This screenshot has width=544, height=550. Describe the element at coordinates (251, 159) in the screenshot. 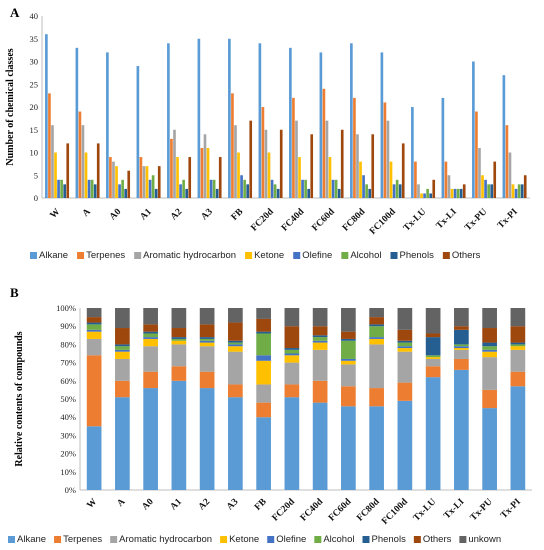

I see `bar-others-fb` at that location.